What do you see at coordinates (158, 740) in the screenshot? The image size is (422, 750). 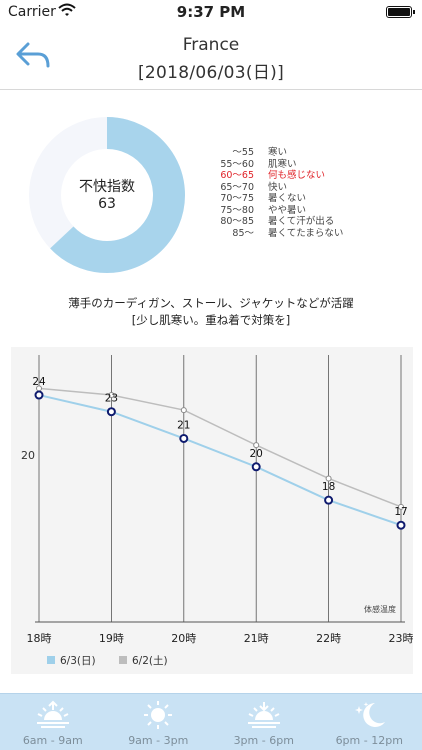 I see `tab-daytime-label: 9am - 3pm` at bounding box center [158, 740].